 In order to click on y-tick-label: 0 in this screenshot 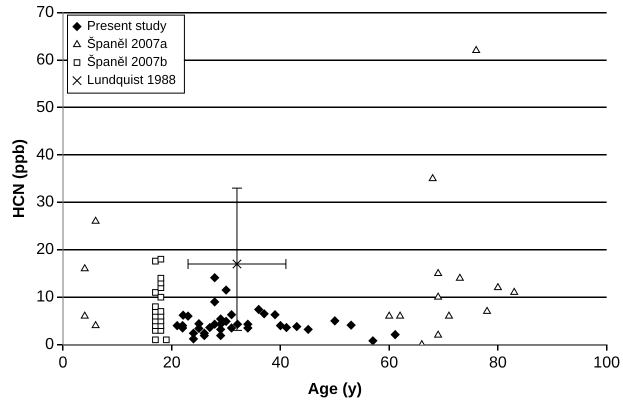, I will do `click(49, 345)`.